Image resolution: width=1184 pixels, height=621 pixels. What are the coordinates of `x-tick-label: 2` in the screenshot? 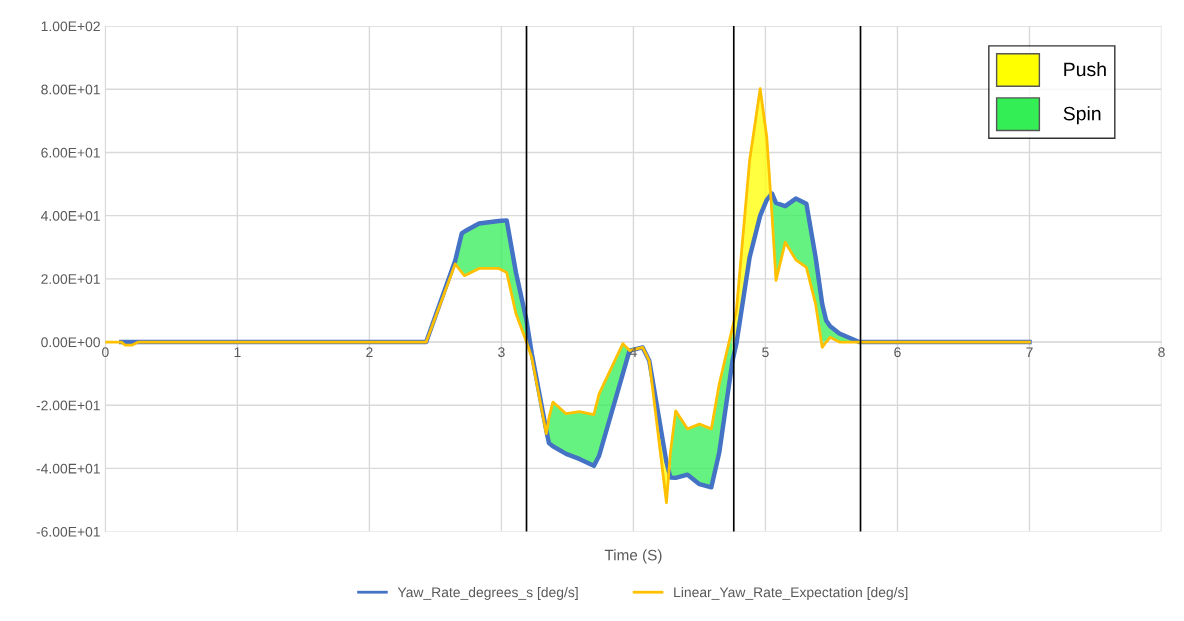 It's located at (369, 352).